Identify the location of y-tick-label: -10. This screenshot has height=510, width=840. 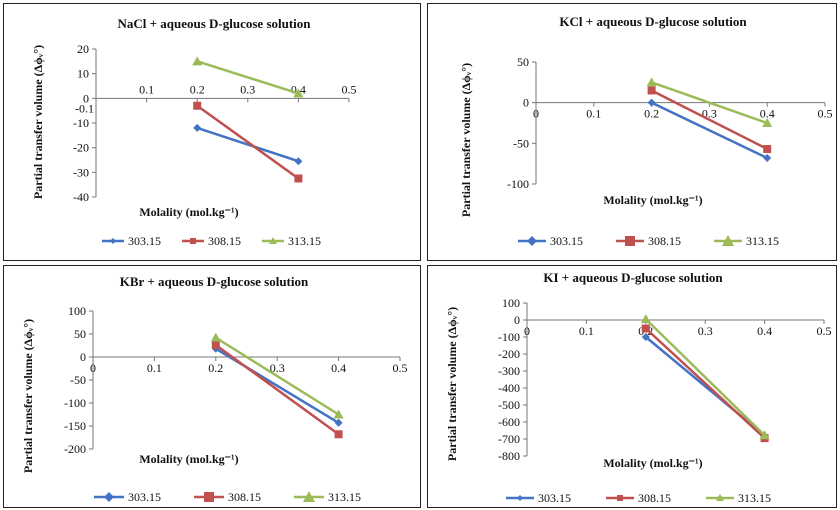
(81, 123).